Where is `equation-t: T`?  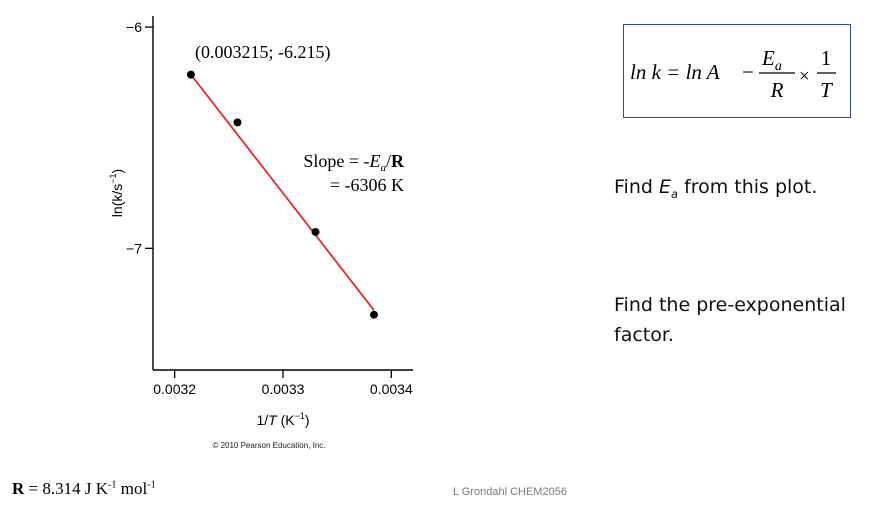 equation-t: T is located at coordinates (826, 90).